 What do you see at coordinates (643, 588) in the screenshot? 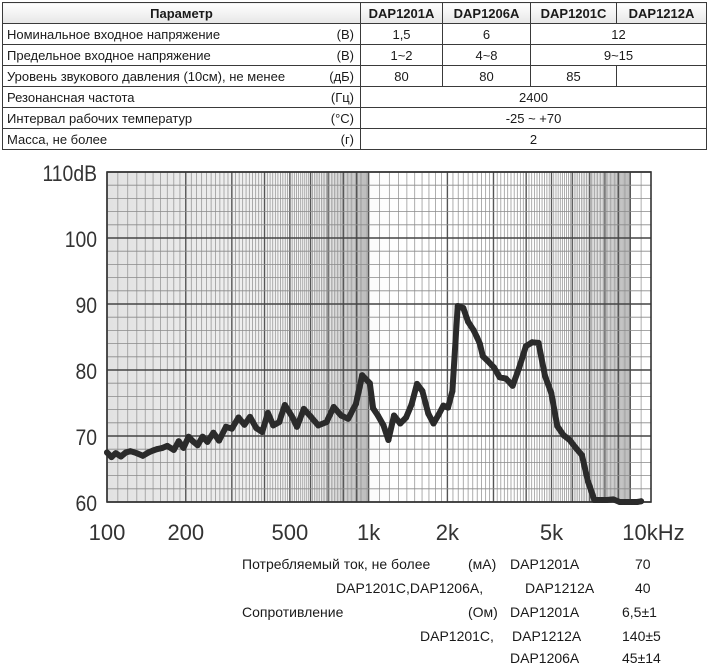
I see `current-value: 40` at bounding box center [643, 588].